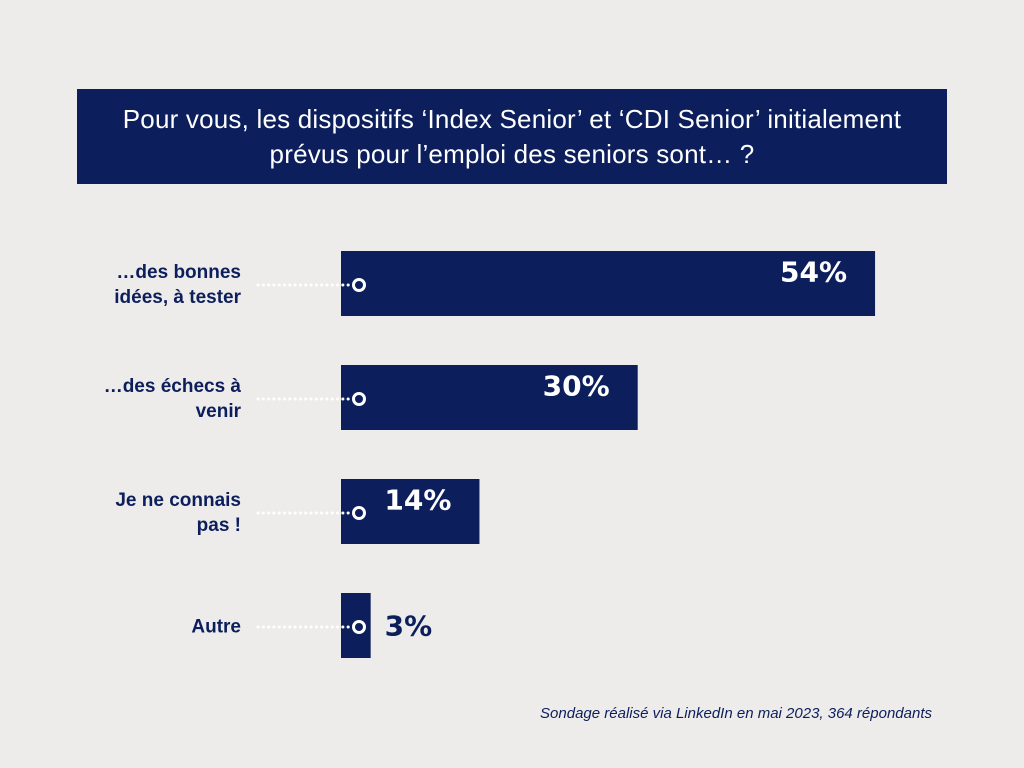  I want to click on category-label-1-line-2: idées, à tester, so click(177, 297).